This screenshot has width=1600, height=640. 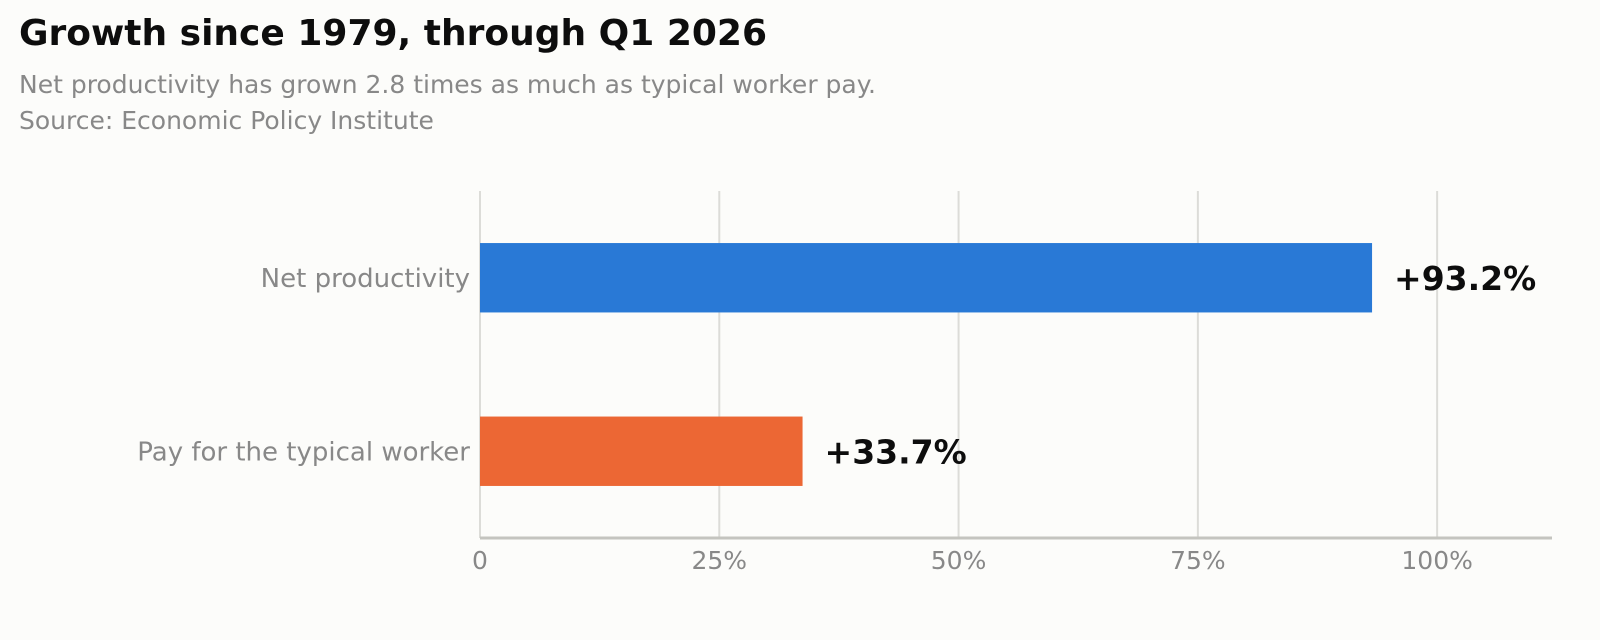 I want to click on category-label: Pay for the typical worker, so click(x=303, y=452).